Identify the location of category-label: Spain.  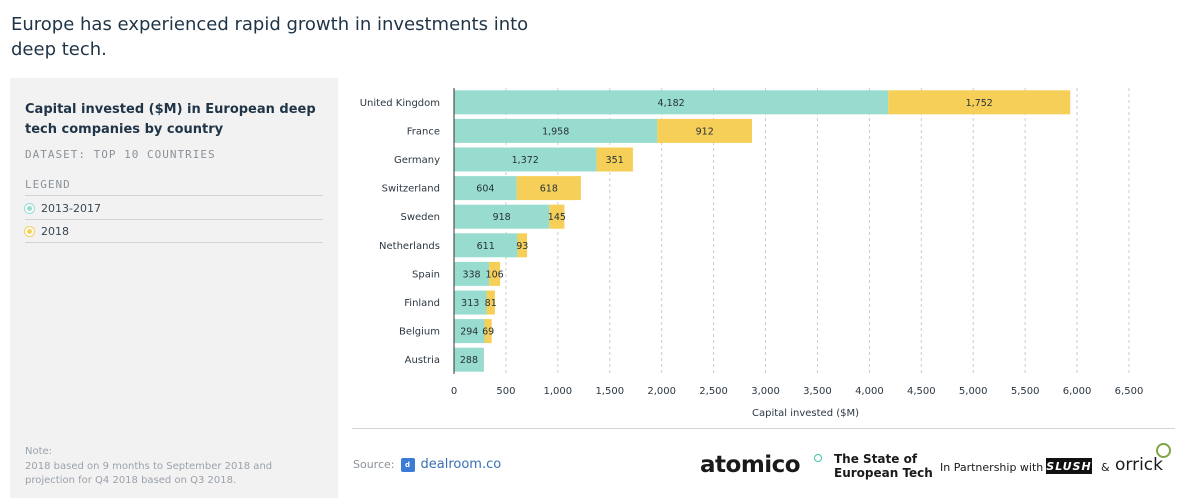
(426, 274).